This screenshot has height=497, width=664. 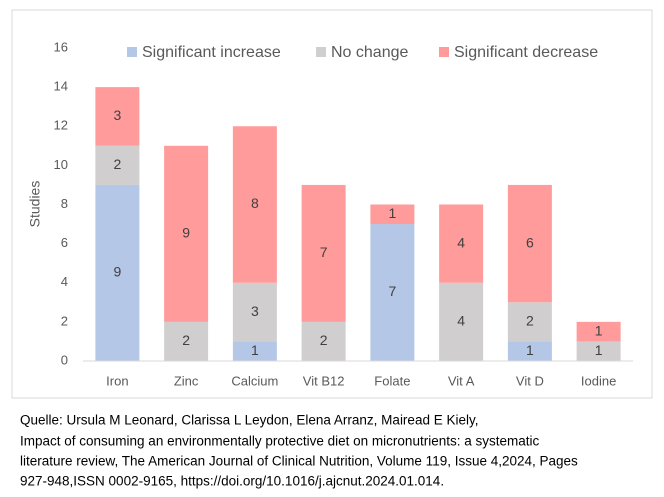 What do you see at coordinates (35, 204) in the screenshot?
I see `y-axis-label: Studies` at bounding box center [35, 204].